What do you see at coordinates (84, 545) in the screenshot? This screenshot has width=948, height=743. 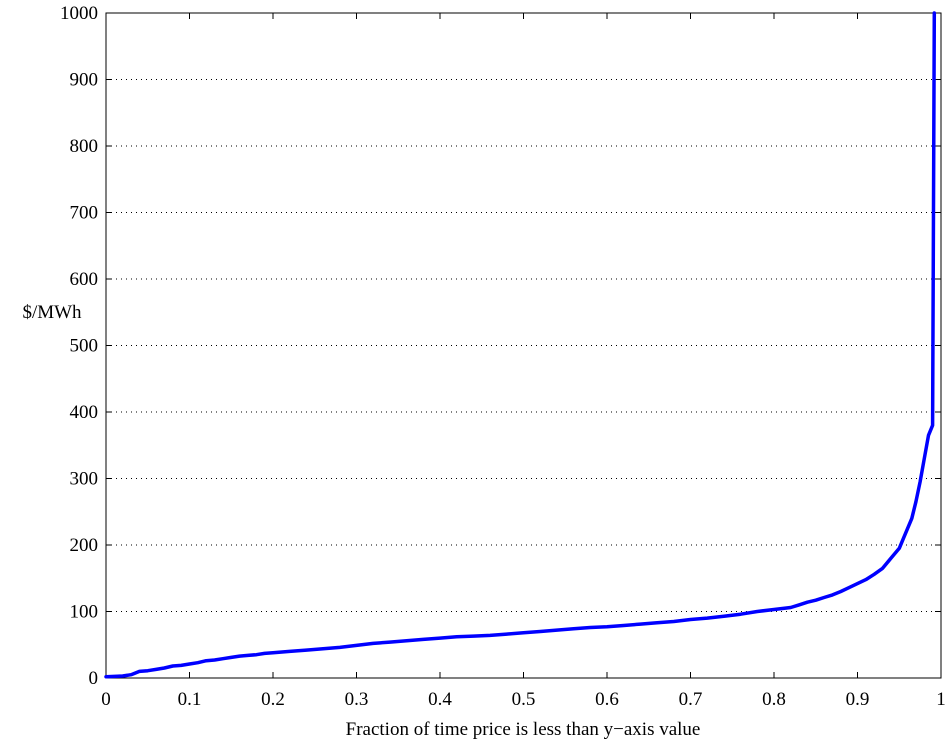 I see `y-tick-label: 200` at bounding box center [84, 545].